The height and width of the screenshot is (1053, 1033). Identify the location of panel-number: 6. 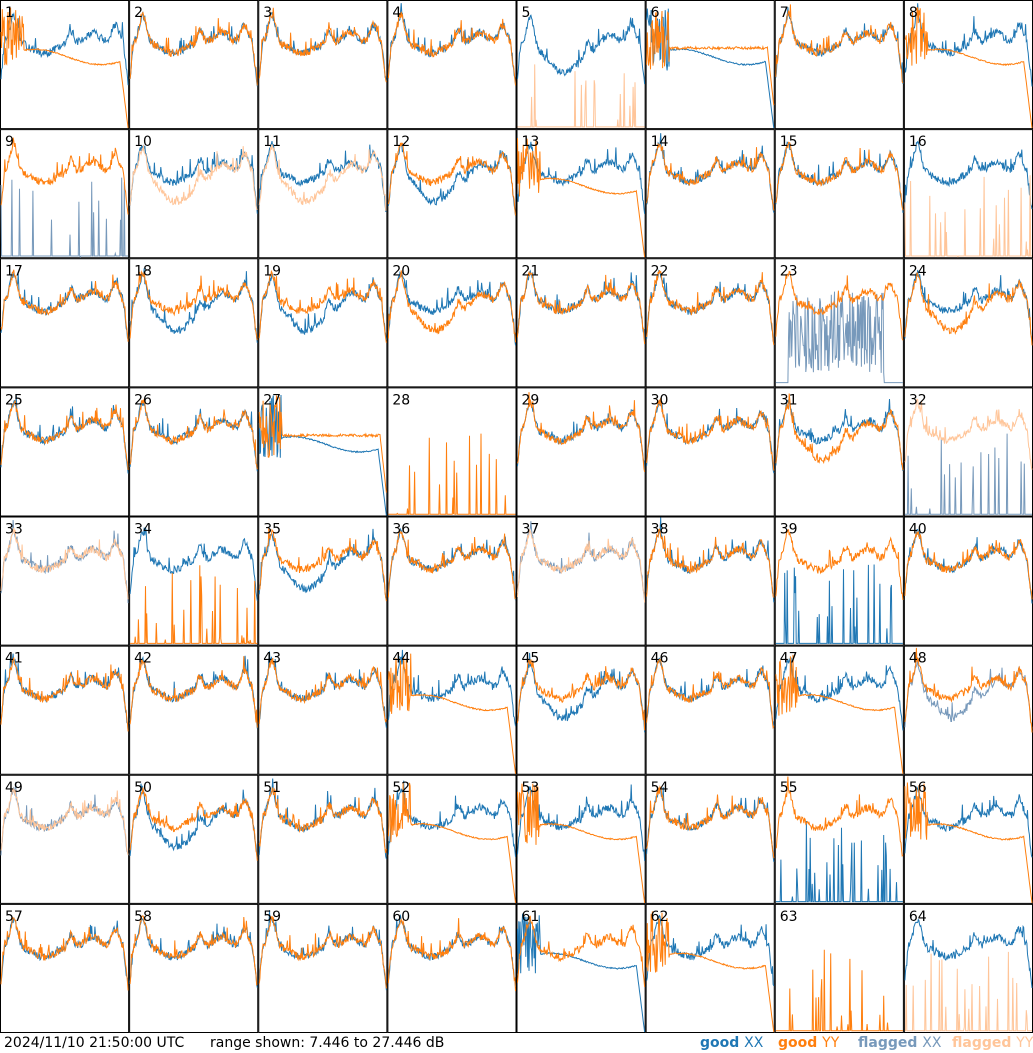
(655, 13).